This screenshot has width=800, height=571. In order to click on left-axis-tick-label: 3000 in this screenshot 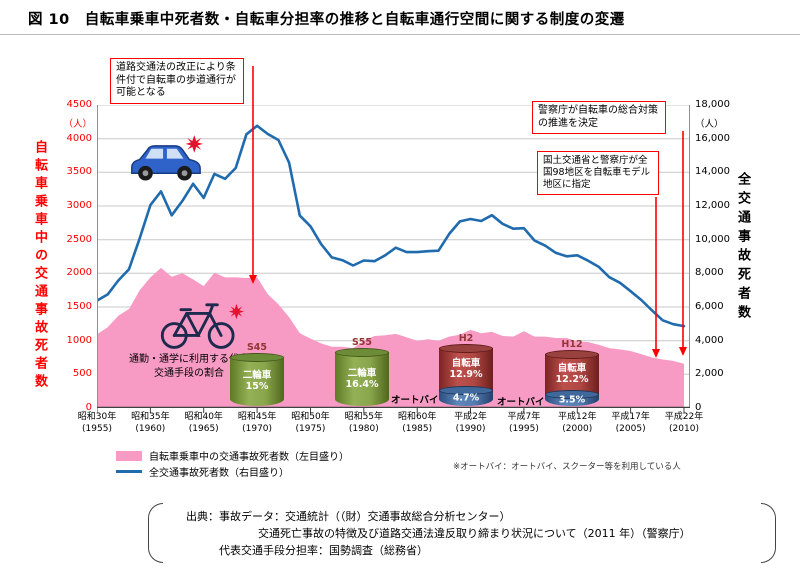, I will do `click(79, 205)`.